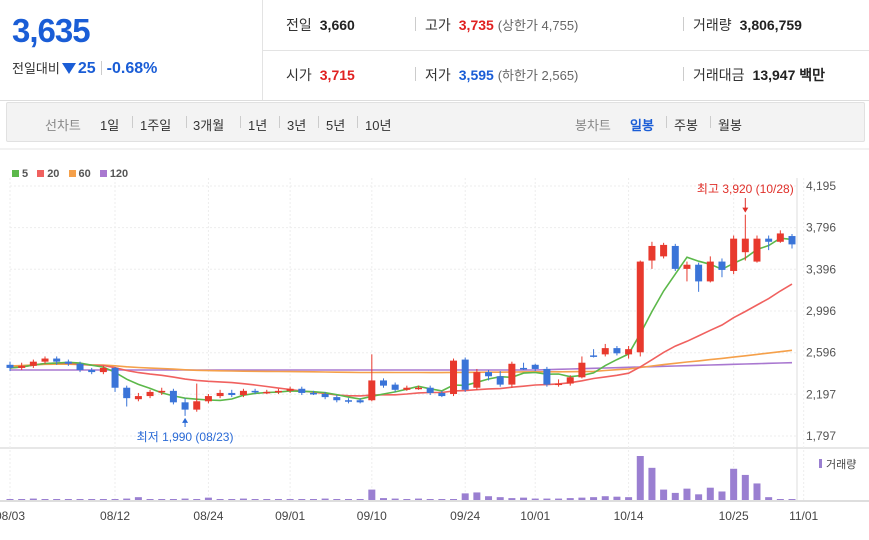  Describe the element at coordinates (156, 125) in the screenshot. I see `period-1w: 1주일` at that location.